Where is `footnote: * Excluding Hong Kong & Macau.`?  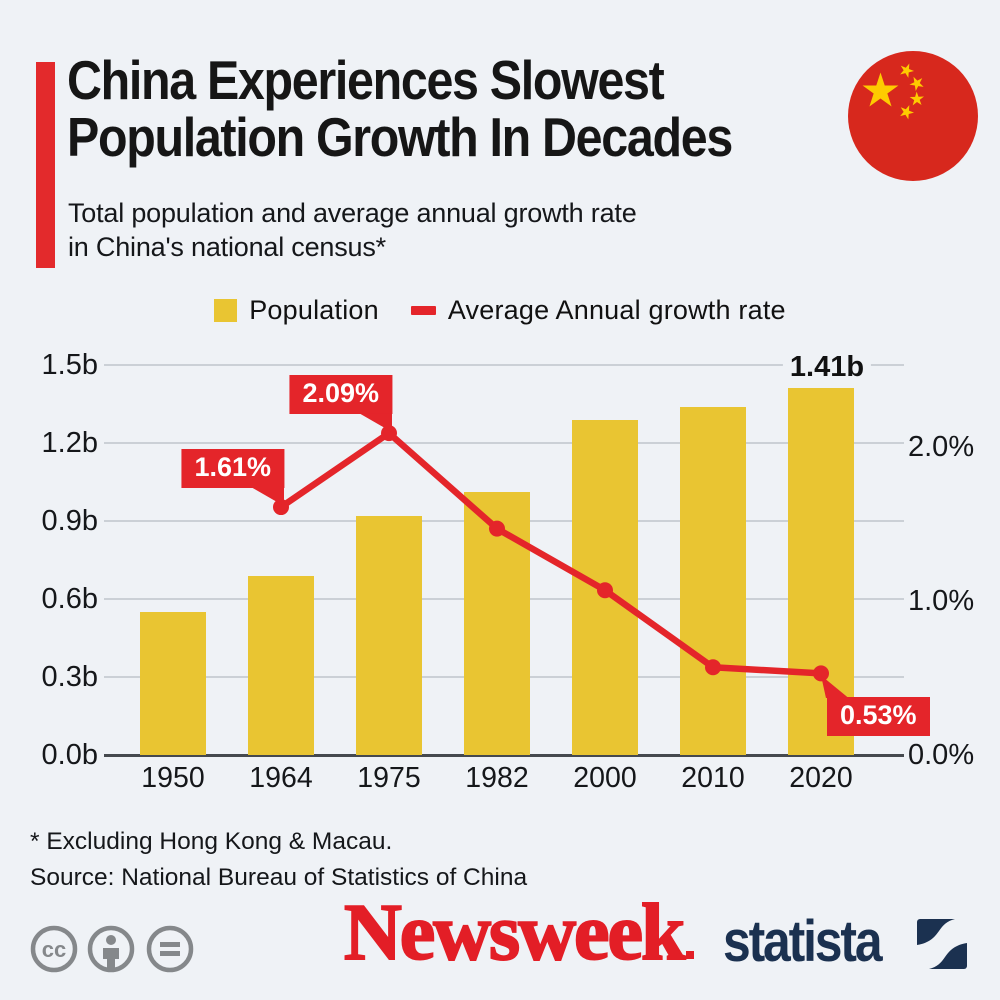
footnote: * Excluding Hong Kong & Macau. is located at coordinates (211, 841).